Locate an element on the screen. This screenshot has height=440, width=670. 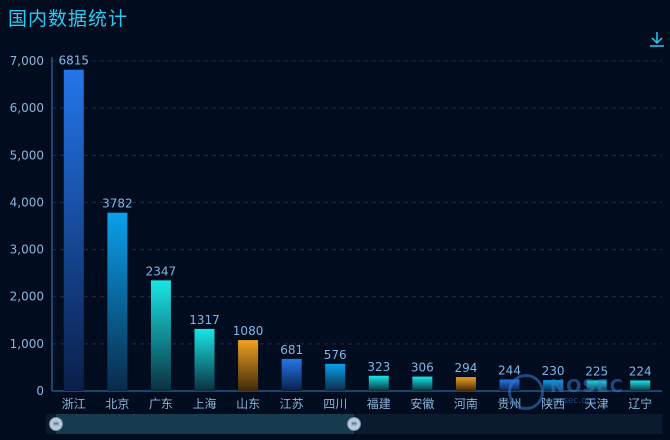
datazoom-slider: ≡ ≡ is located at coordinates (354, 424).